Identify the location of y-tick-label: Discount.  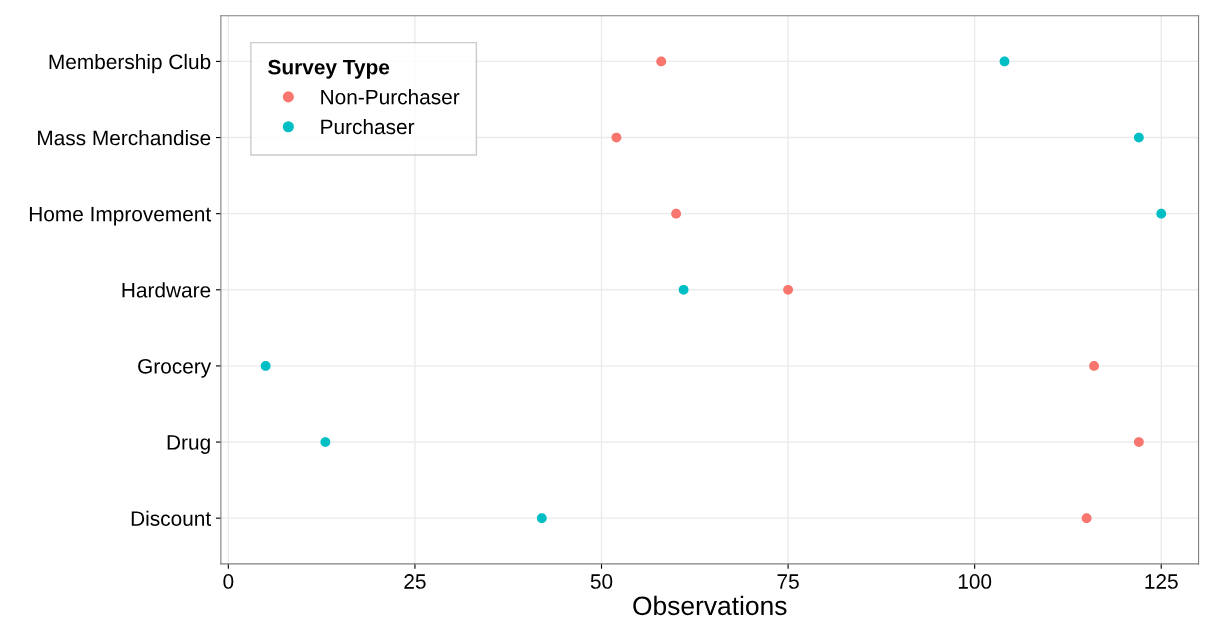
(171, 518).